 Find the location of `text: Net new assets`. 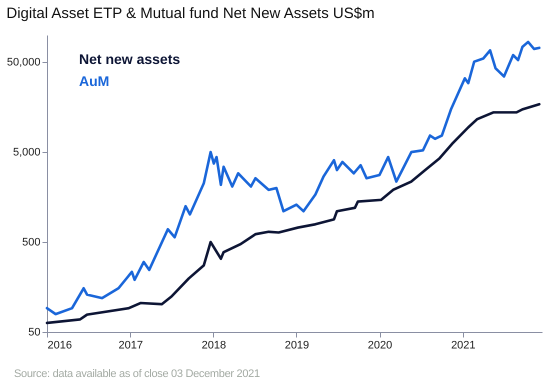

text: Net new assets is located at coordinates (129, 59).